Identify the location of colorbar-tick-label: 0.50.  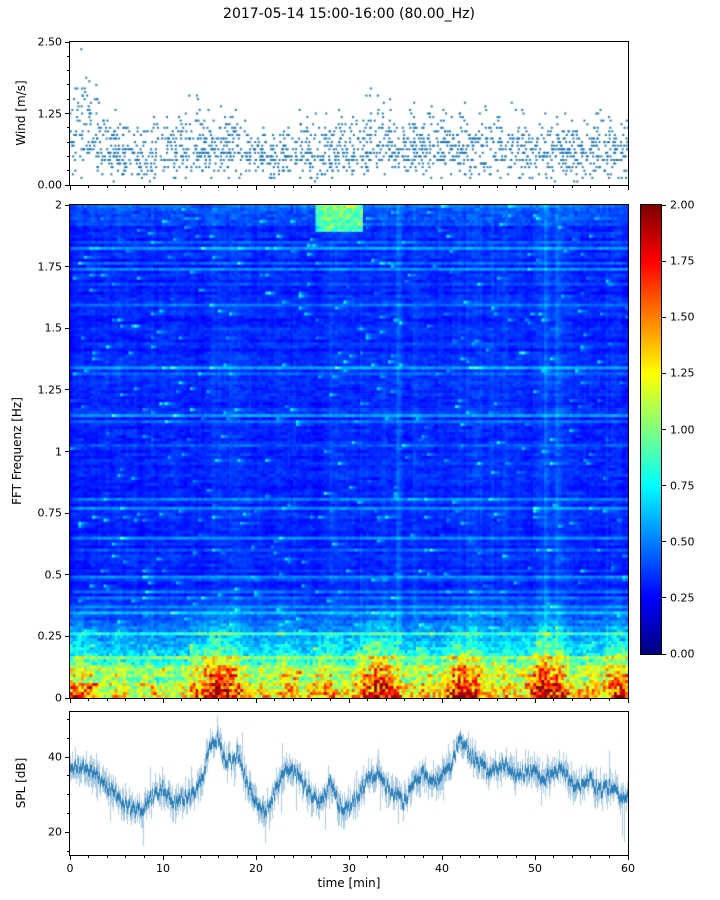
(682, 542).